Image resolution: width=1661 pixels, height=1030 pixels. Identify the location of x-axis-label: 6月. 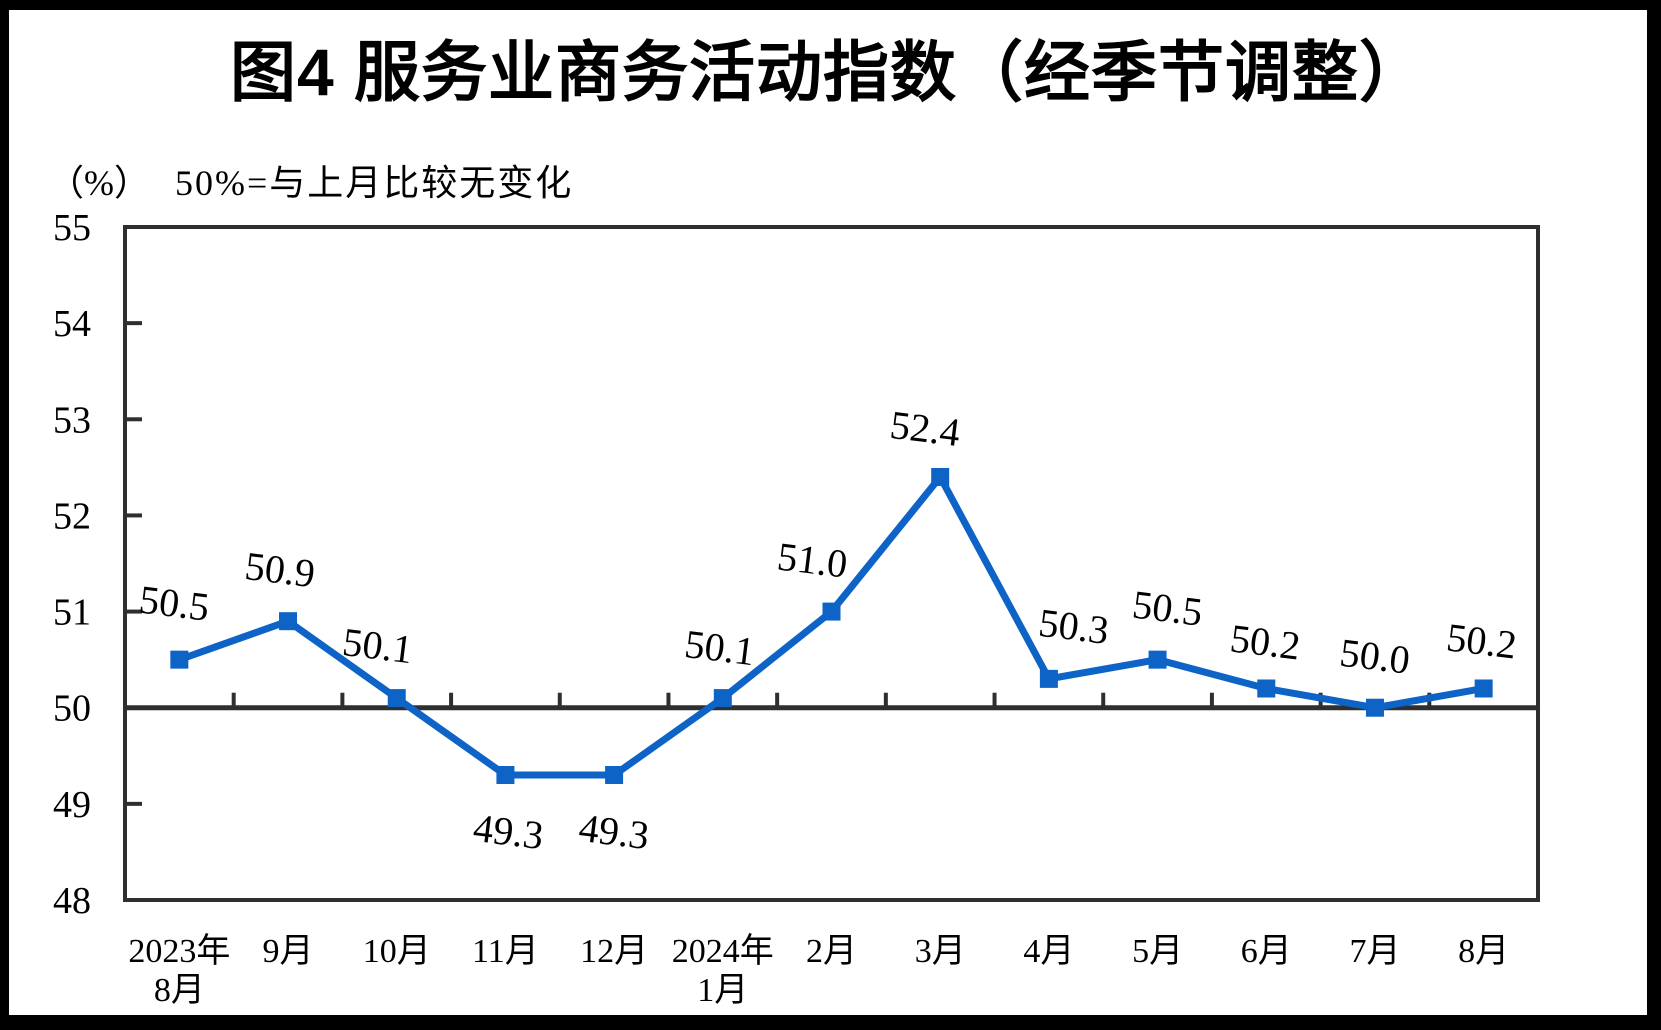
(1266, 951).